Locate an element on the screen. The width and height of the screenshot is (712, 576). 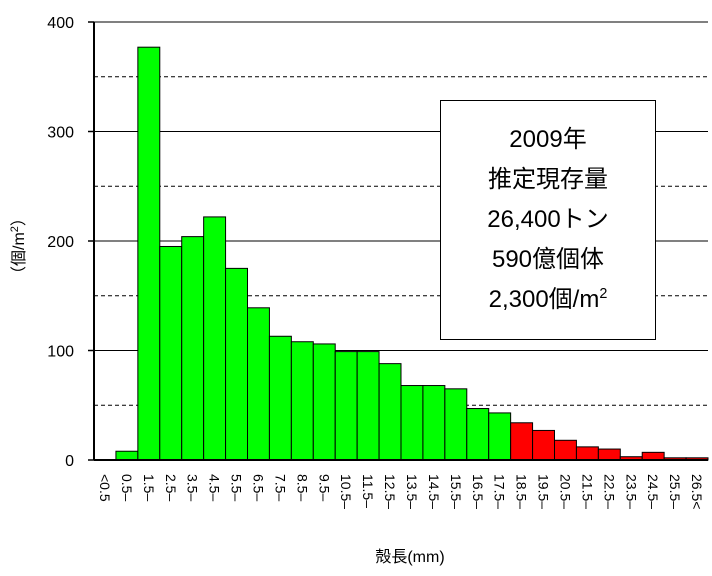
x-tick-label: 3.5– is located at coordinates (193, 487).